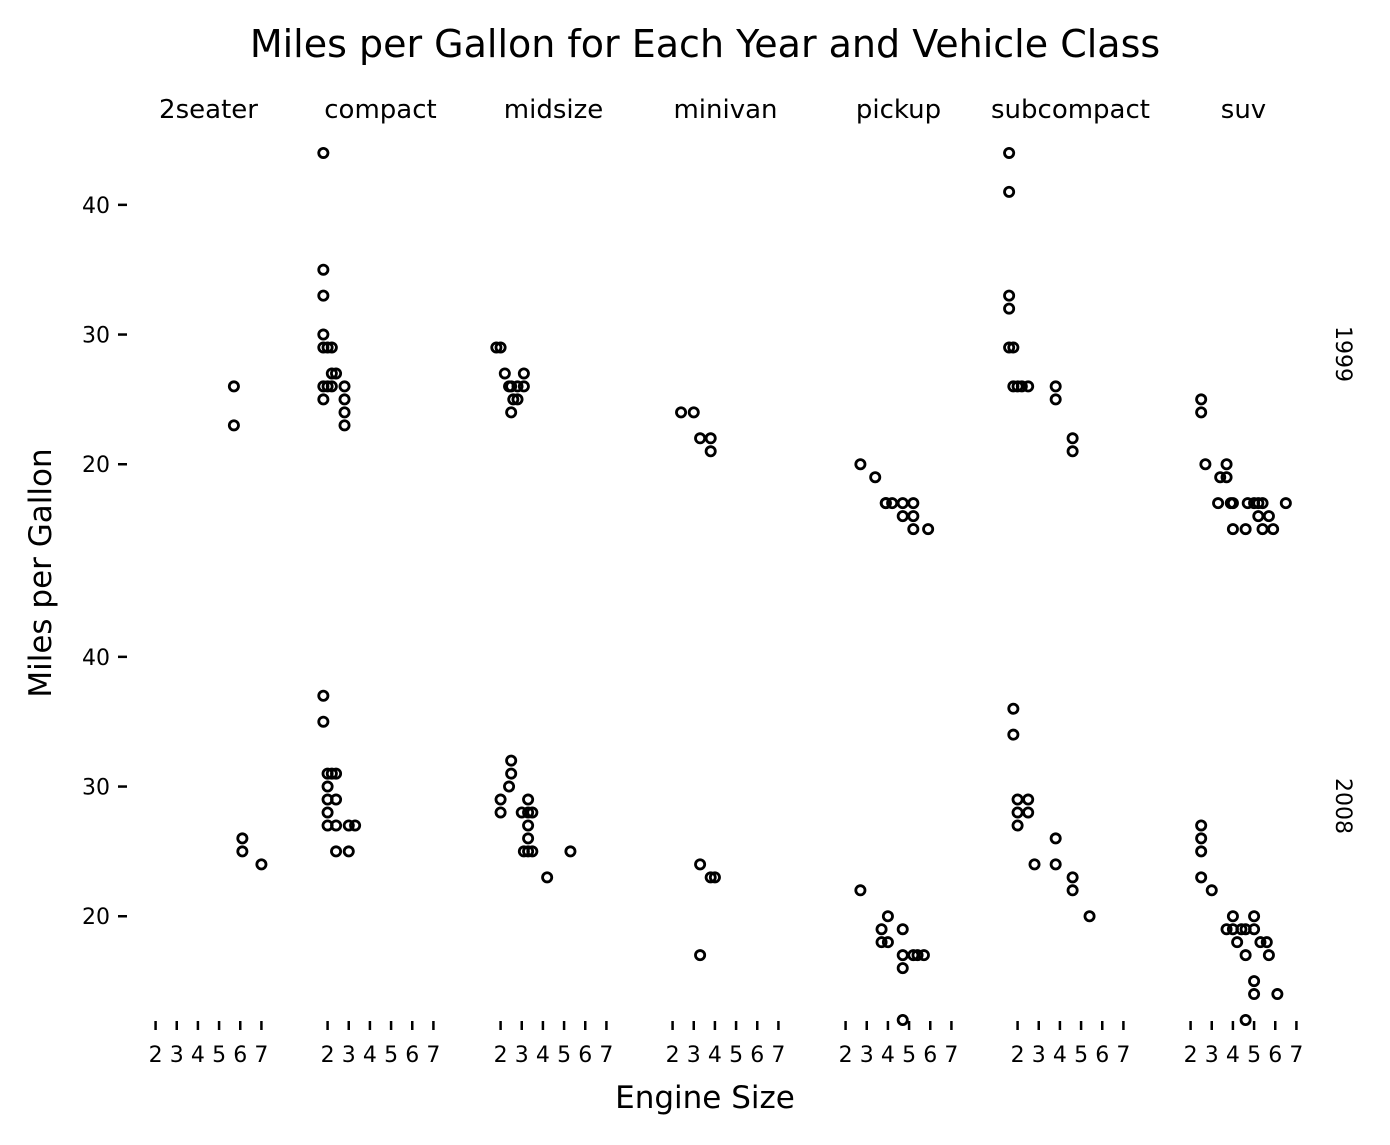  Describe the element at coordinates (1070, 110) in the screenshot. I see `facet-column-label: subcompact` at that location.